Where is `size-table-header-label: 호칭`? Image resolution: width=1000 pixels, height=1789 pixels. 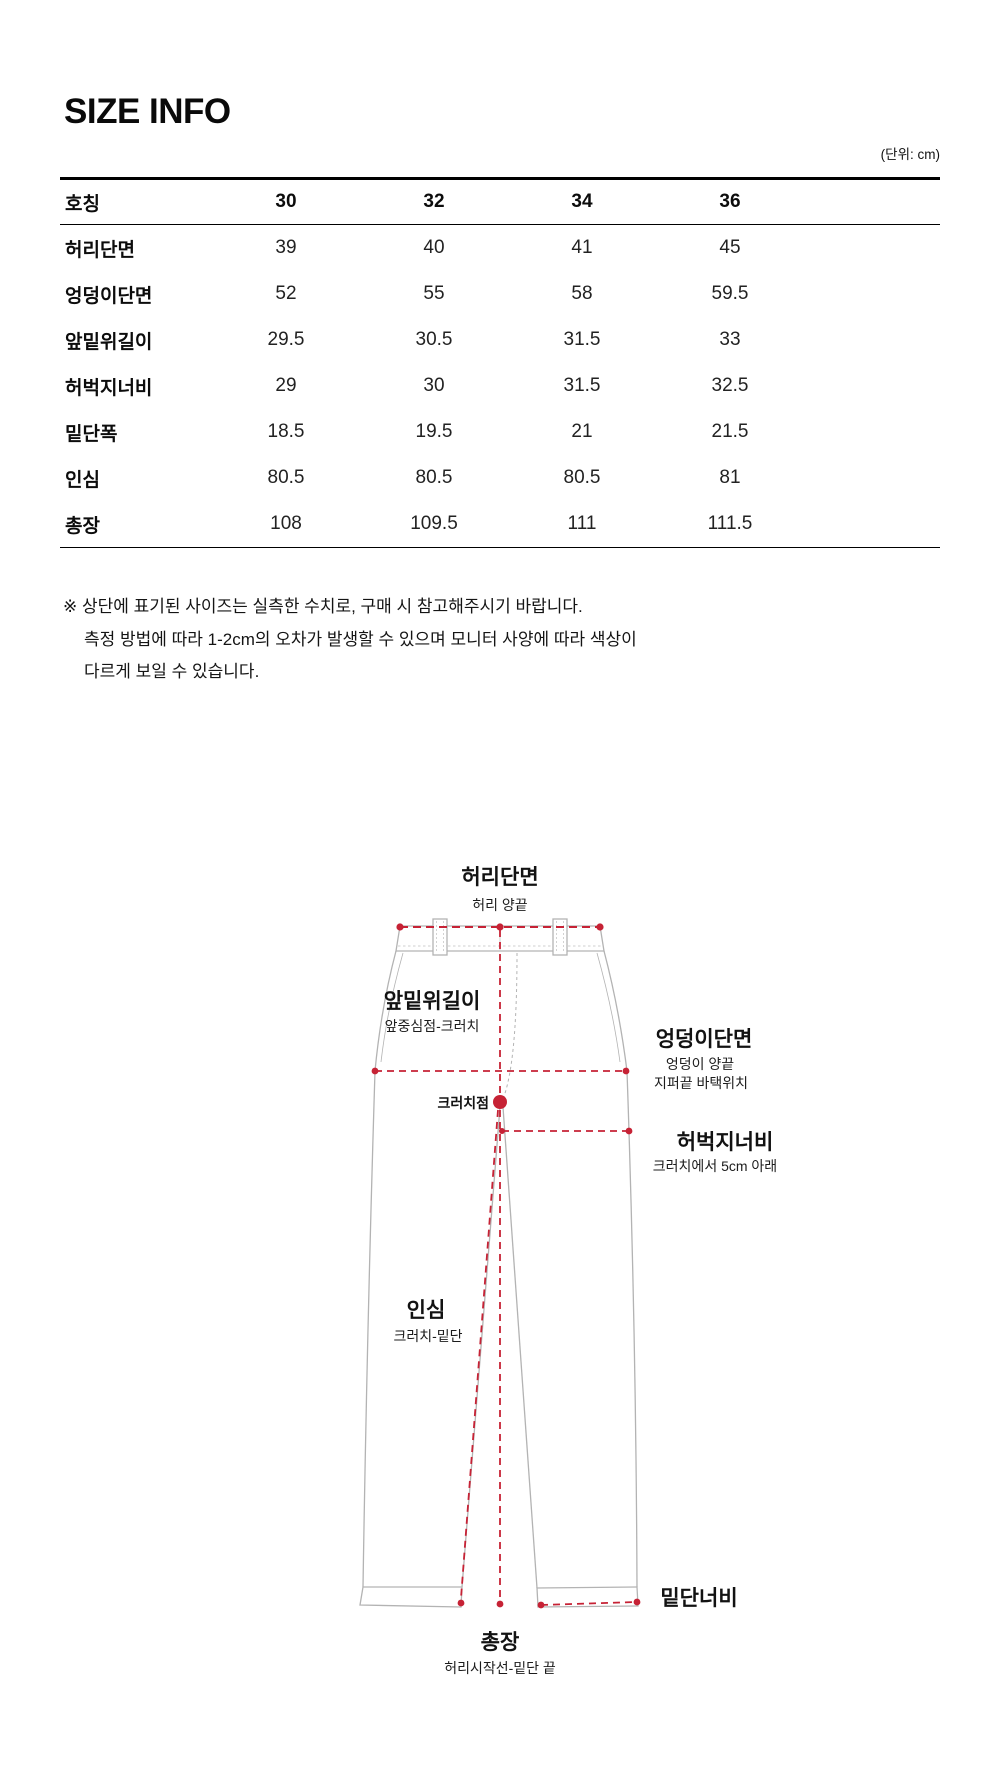 size-table-header-label: 호칭 is located at coordinates (82, 204).